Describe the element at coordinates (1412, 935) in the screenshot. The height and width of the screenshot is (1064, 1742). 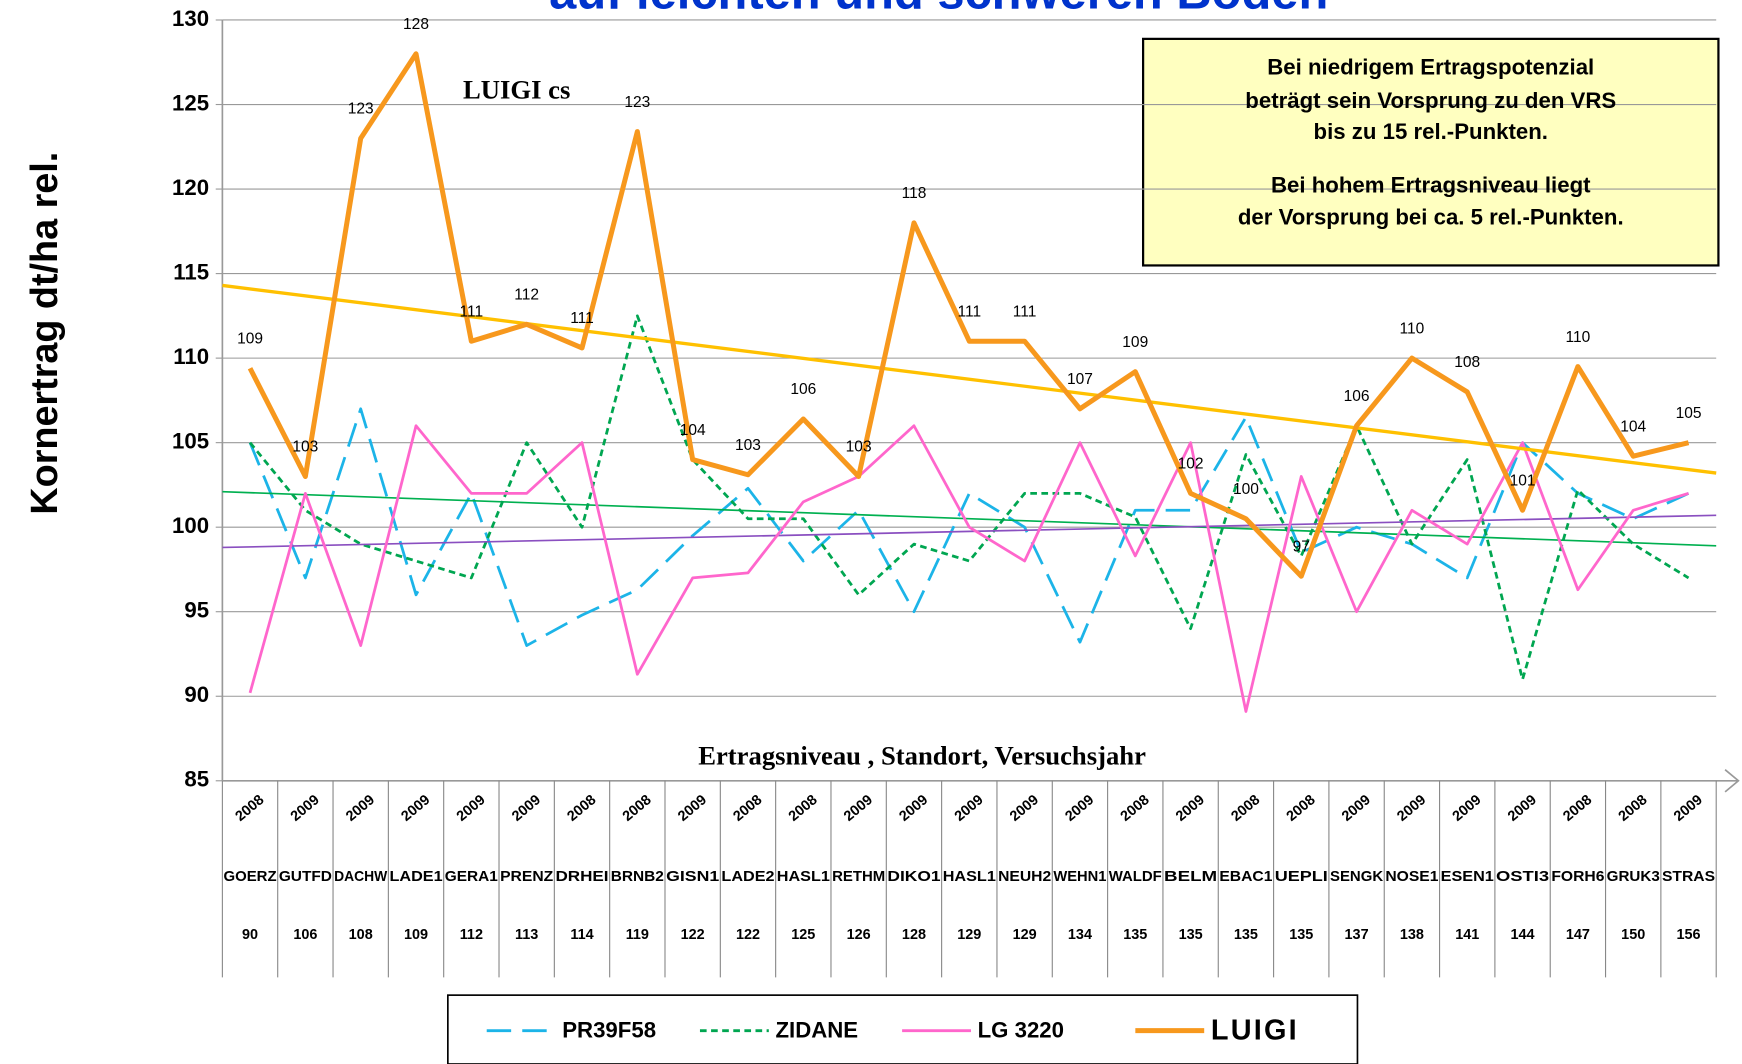
I see `level-label: 138` at that location.